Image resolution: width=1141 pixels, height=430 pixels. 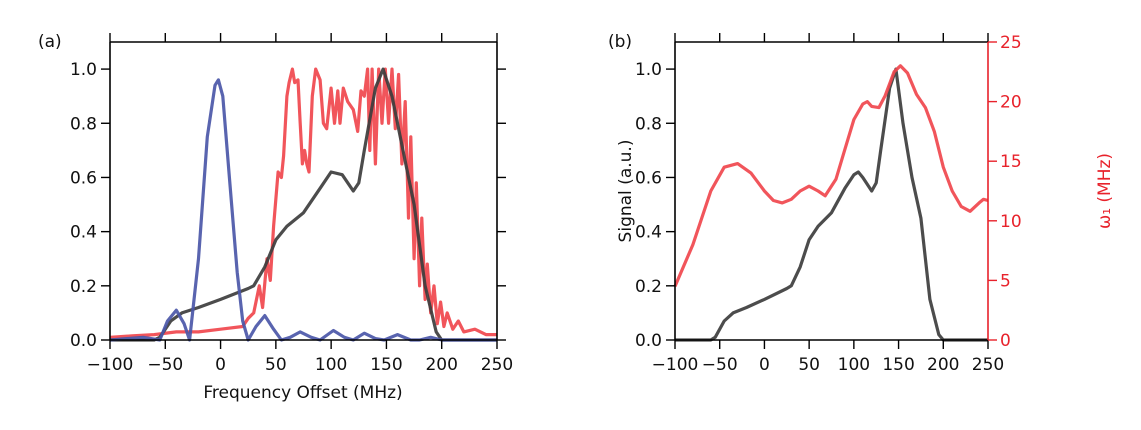 What do you see at coordinates (1005, 341) in the screenshot?
I see `y2-tick-label: 0` at bounding box center [1005, 341].